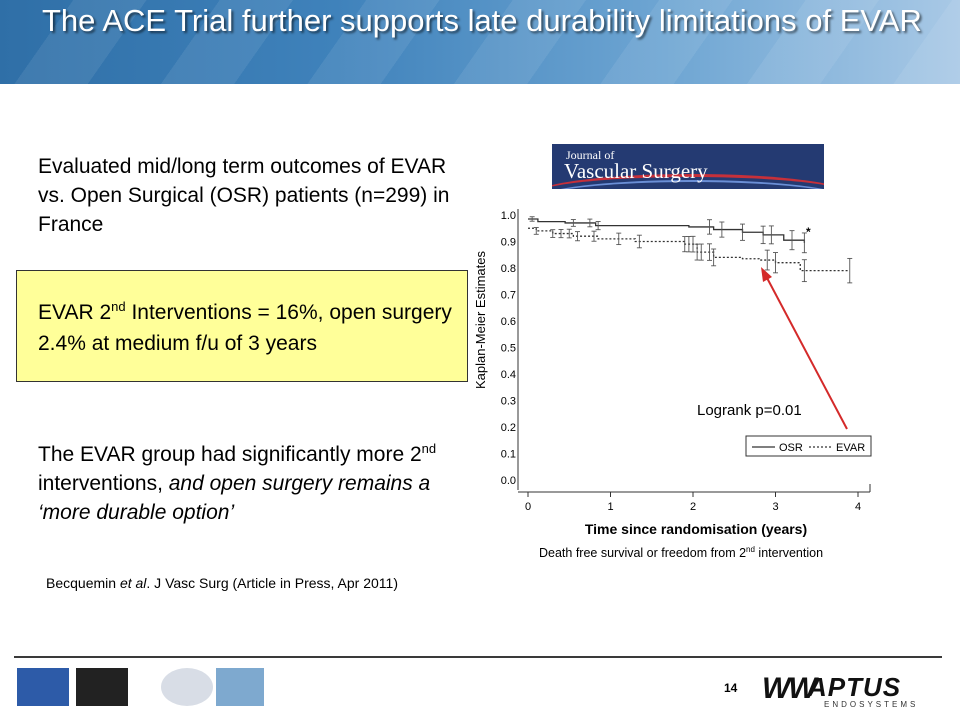 Image resolution: width=960 pixels, height=720 pixels. I want to click on x-tick-label: 2, so click(693, 507).